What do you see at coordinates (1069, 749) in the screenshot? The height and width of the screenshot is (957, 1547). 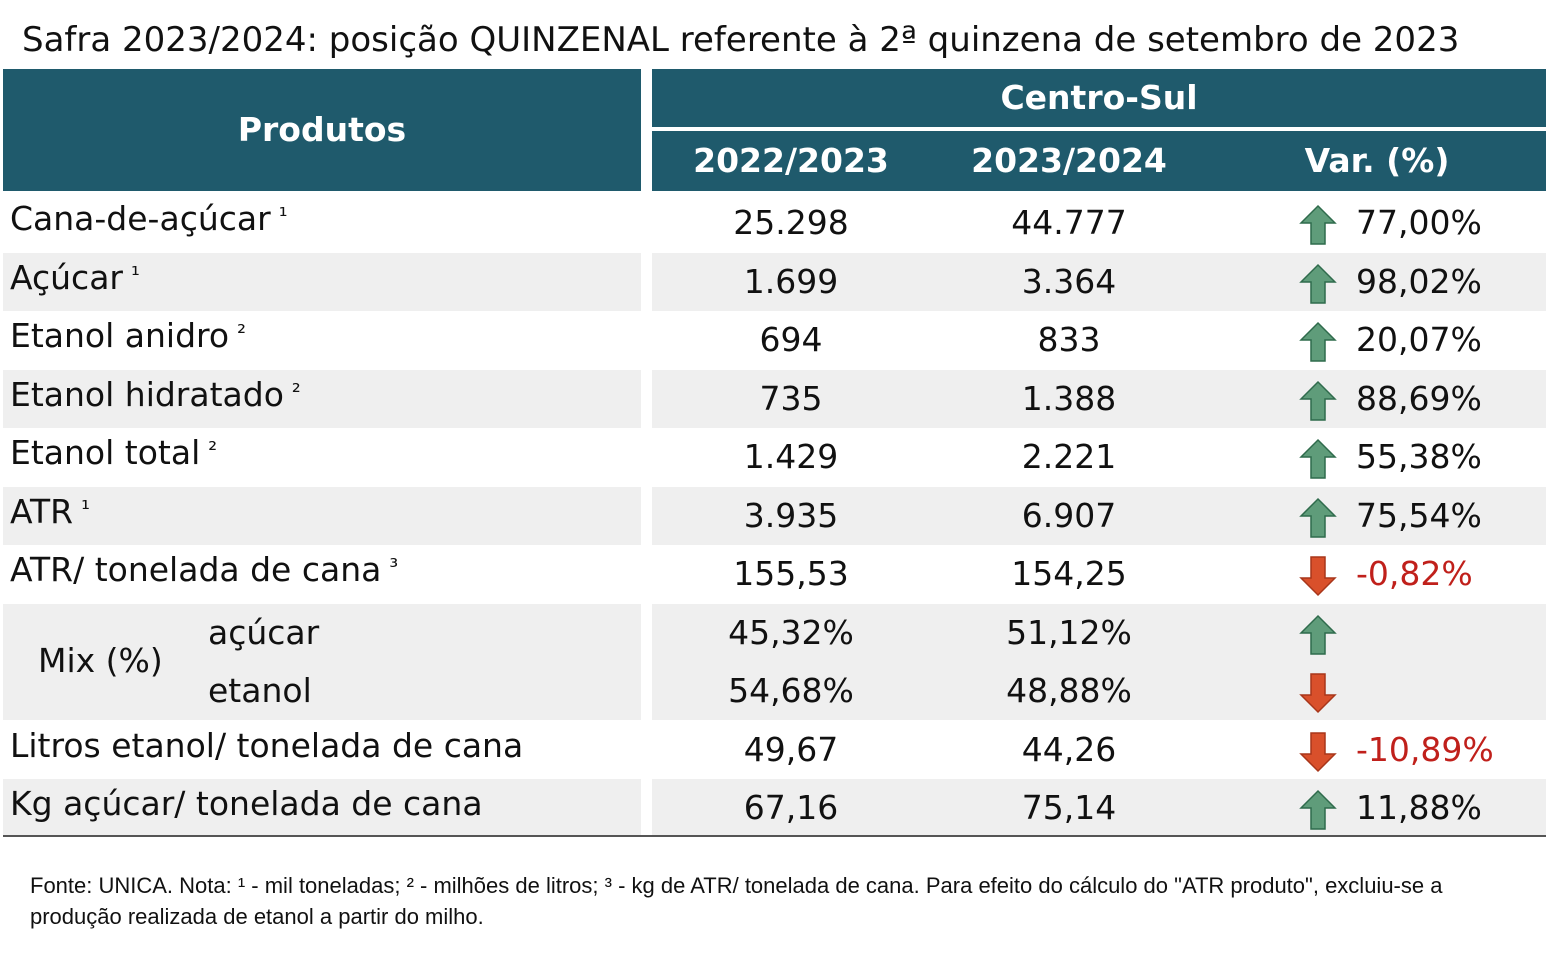 I see `value-2023: 44,26` at bounding box center [1069, 749].